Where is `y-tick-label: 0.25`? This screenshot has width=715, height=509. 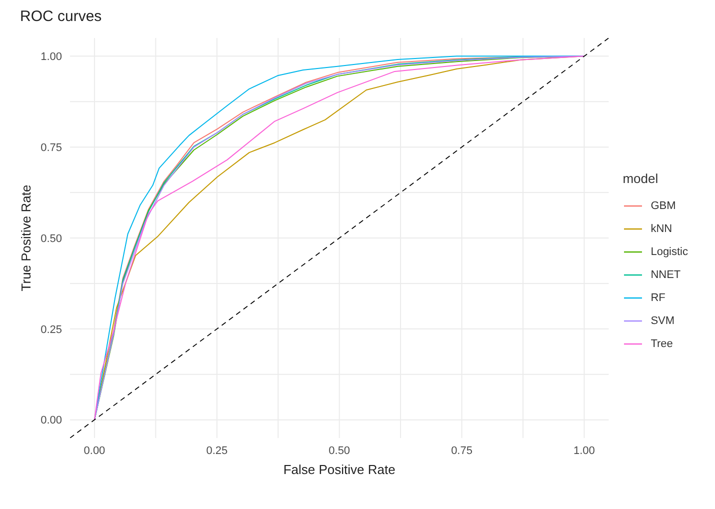
y-tick-label: 0.25 is located at coordinates (51, 330).